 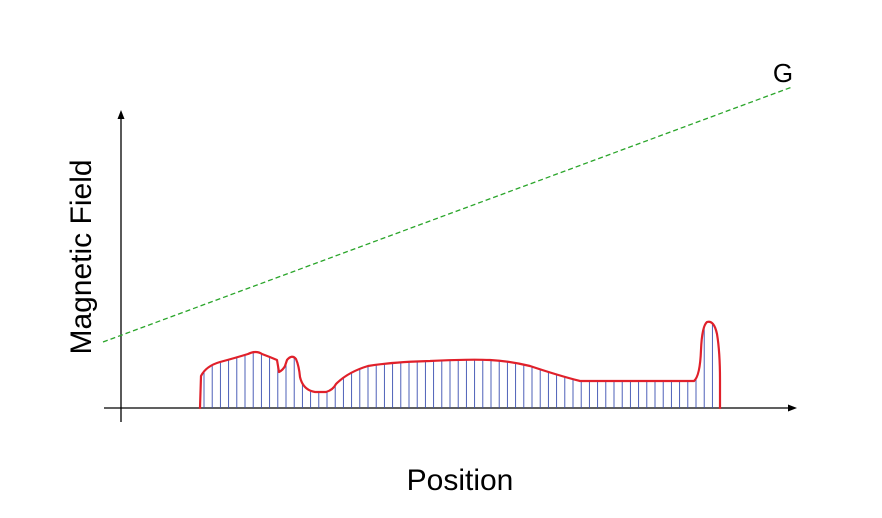 I want to click on gradient-label: G, so click(x=783, y=73).